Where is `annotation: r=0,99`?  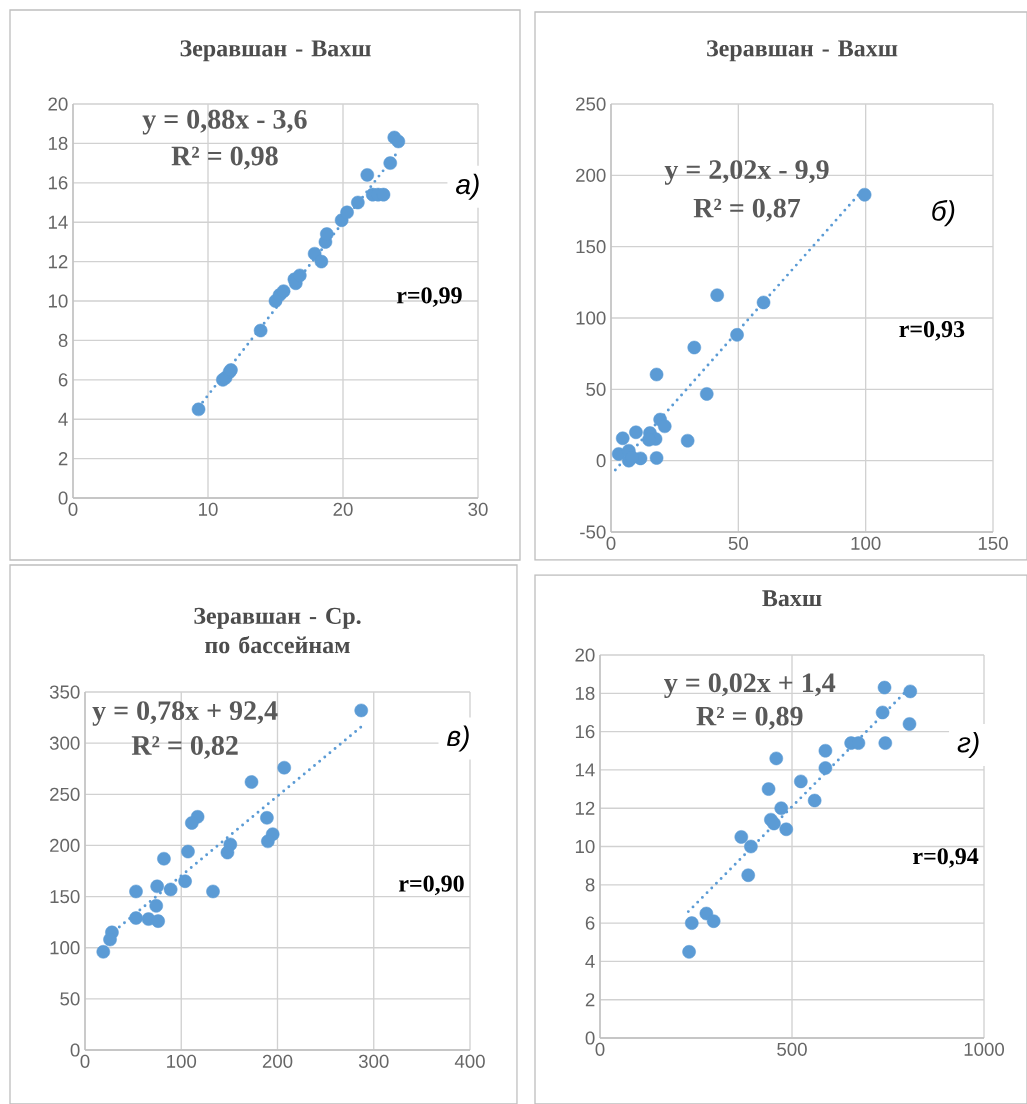 annotation: r=0,99 is located at coordinates (429, 297).